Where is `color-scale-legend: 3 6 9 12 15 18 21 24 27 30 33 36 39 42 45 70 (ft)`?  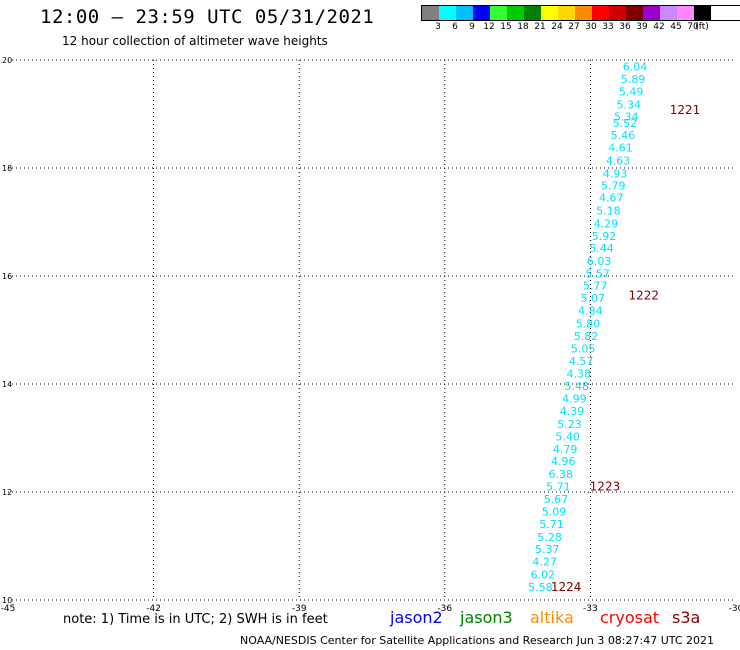 color-scale-legend: 3 6 9 12 15 18 21 24 27 30 33 36 39 42 45 70 (ft) is located at coordinates (580, 20).